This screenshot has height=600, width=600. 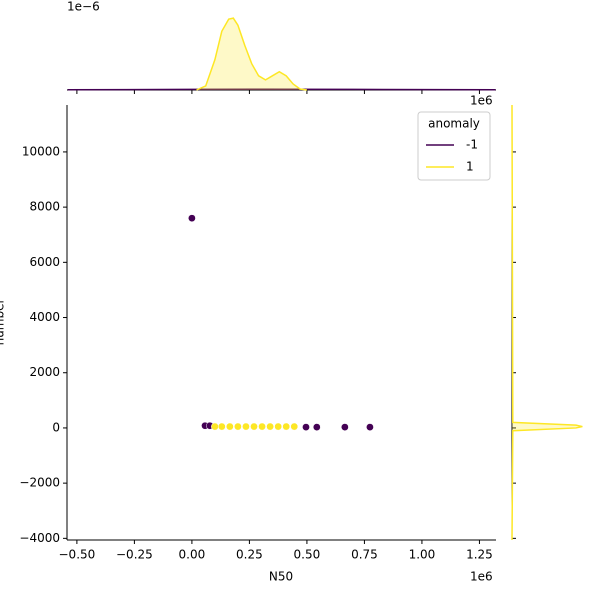 I want to click on y-tick-label: −4000, so click(x=39, y=538).